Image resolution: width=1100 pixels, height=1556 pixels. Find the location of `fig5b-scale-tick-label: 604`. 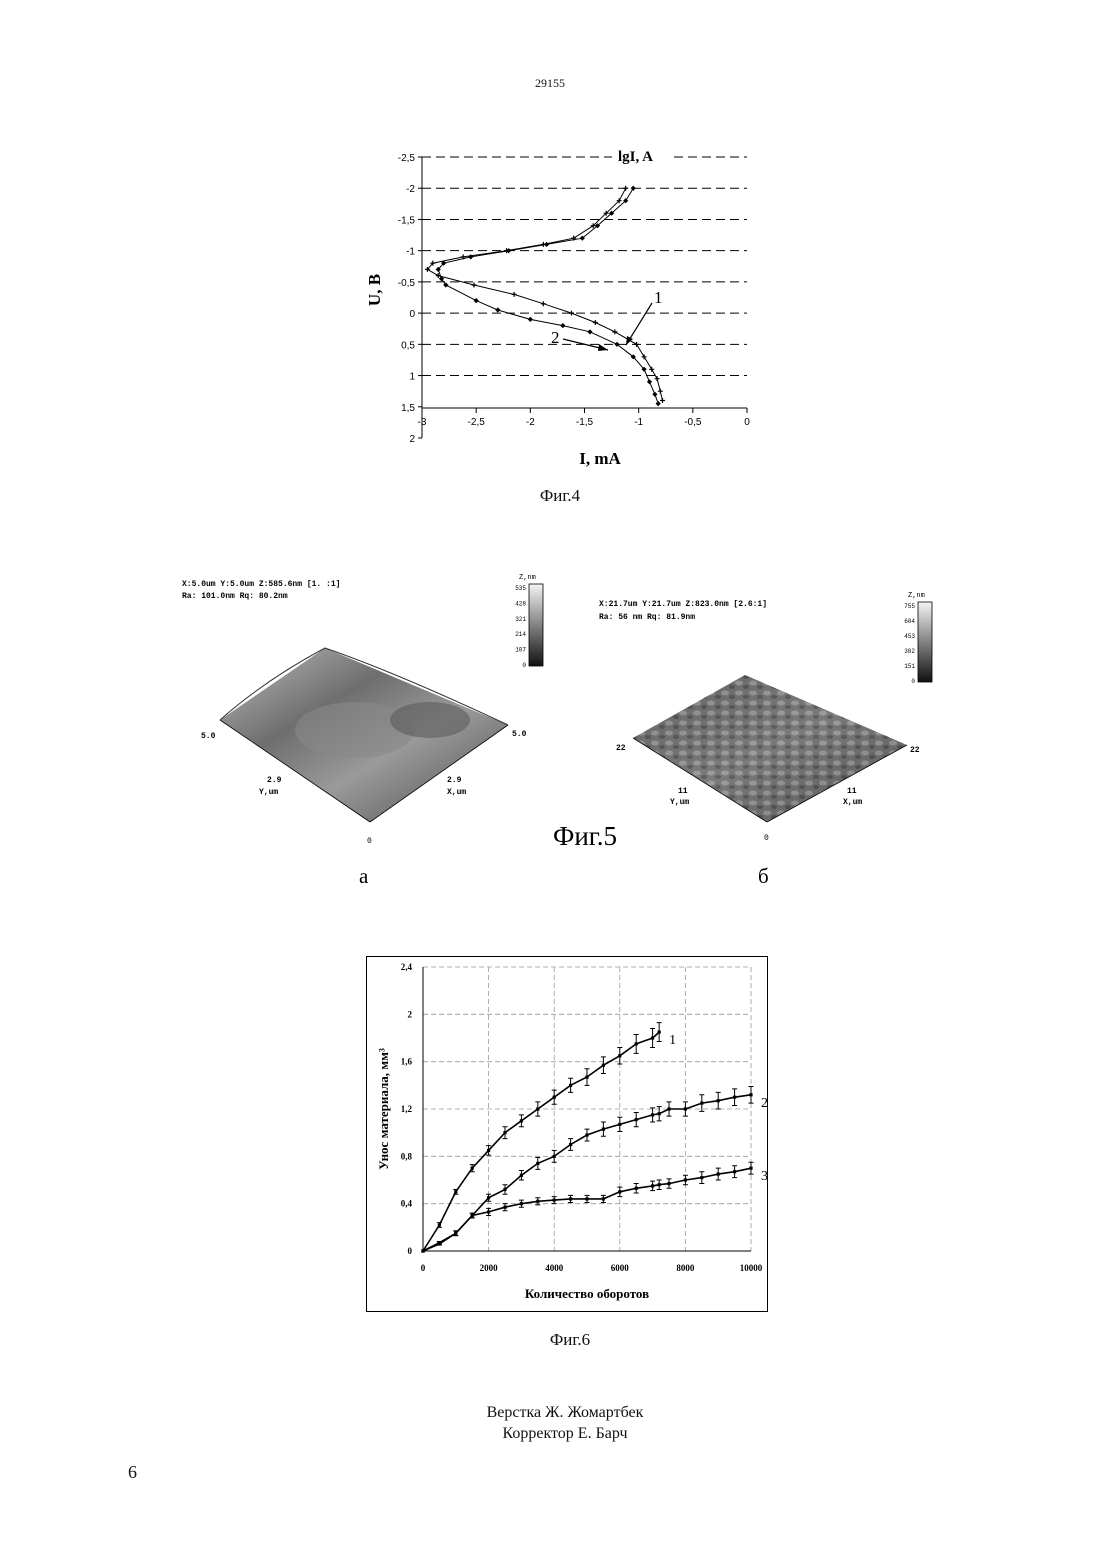

fig5b-scale-tick-label: 604 is located at coordinates (909, 621).